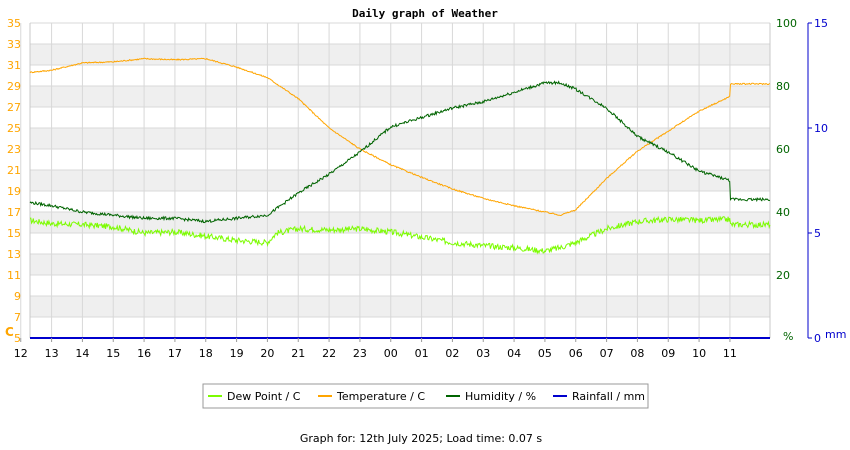  I want to click on legend-label: Temperature / C, so click(380, 396).